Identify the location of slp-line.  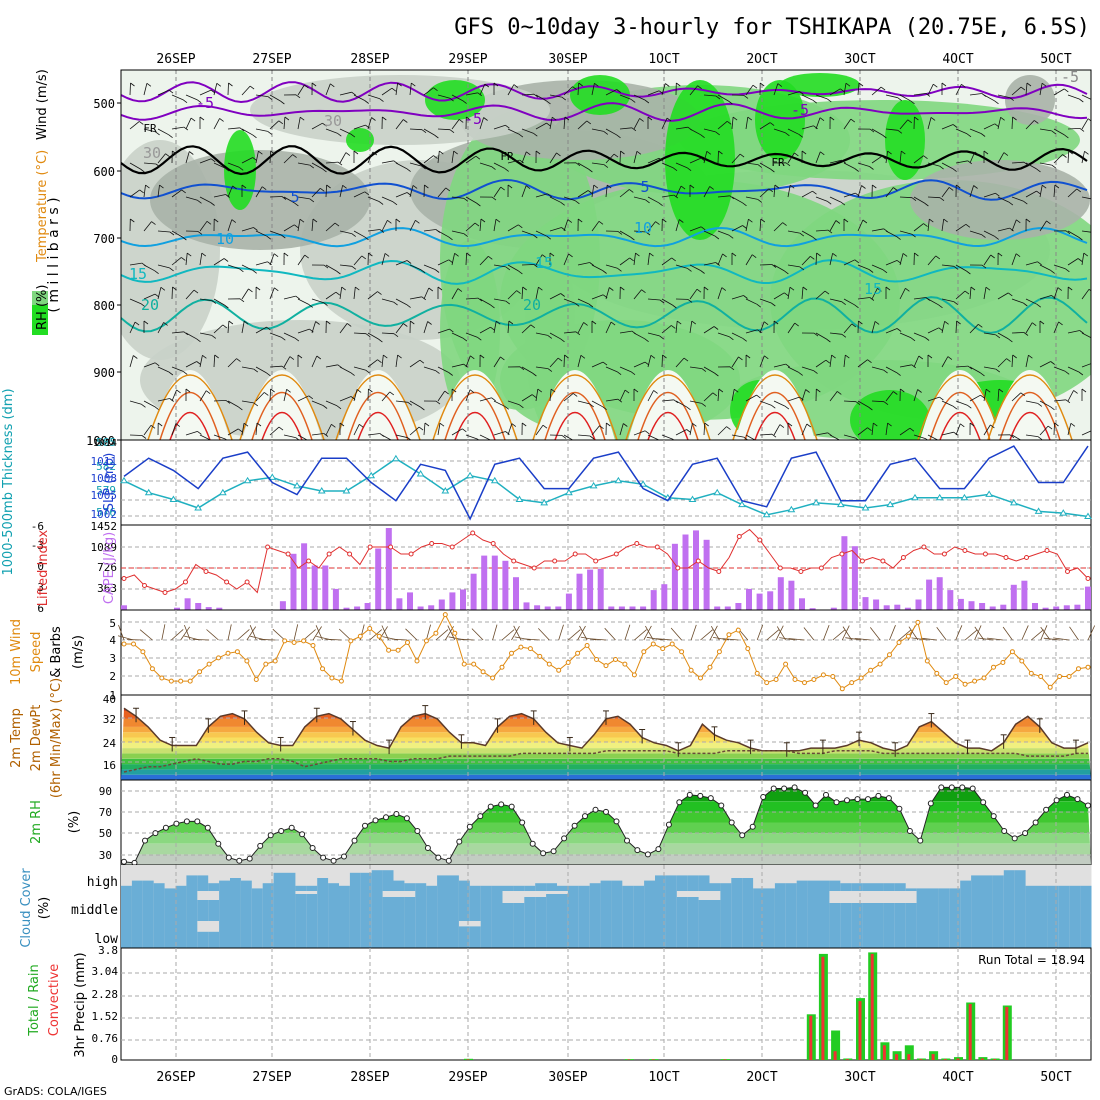
(606, 483).